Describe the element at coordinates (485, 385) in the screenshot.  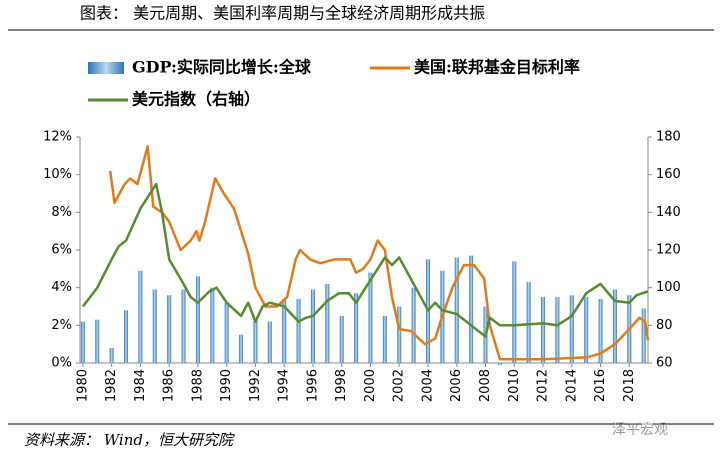
I see `x-tick-label: 2008` at that location.